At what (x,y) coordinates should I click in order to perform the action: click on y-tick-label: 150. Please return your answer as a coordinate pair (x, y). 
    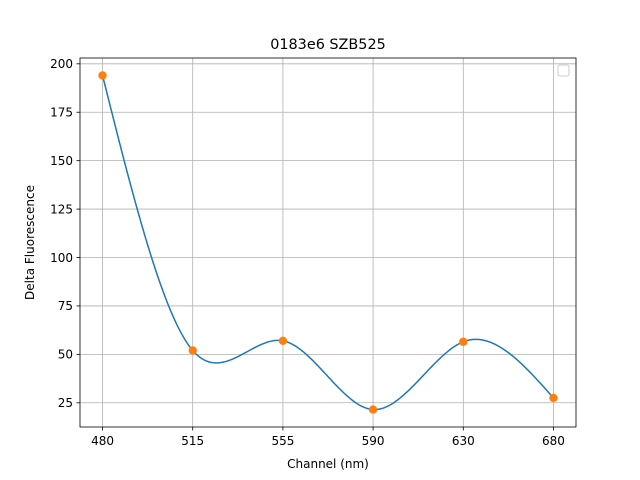
    Looking at the image, I should click on (61, 161).